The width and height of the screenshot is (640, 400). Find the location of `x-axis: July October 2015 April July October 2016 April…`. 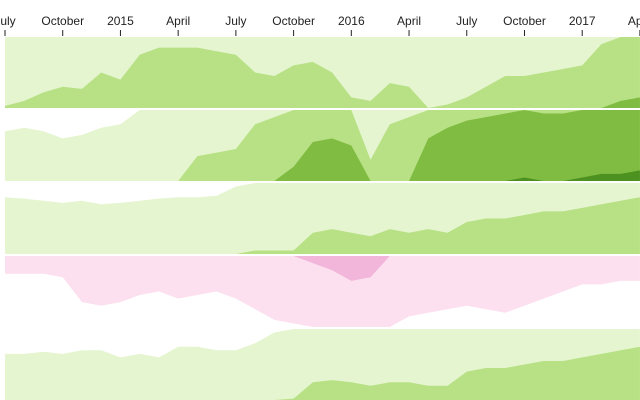

x-axis: July October 2015 April July October 2016 April… is located at coordinates (320, 25).